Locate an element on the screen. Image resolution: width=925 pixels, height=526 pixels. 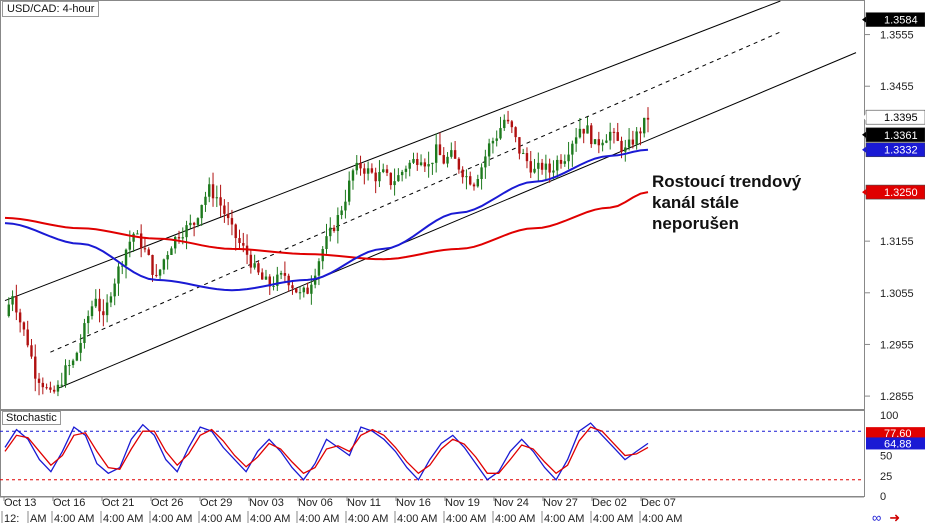
annotation: Rostoucí trendový kanál stále neporušen is located at coordinates (752, 202).